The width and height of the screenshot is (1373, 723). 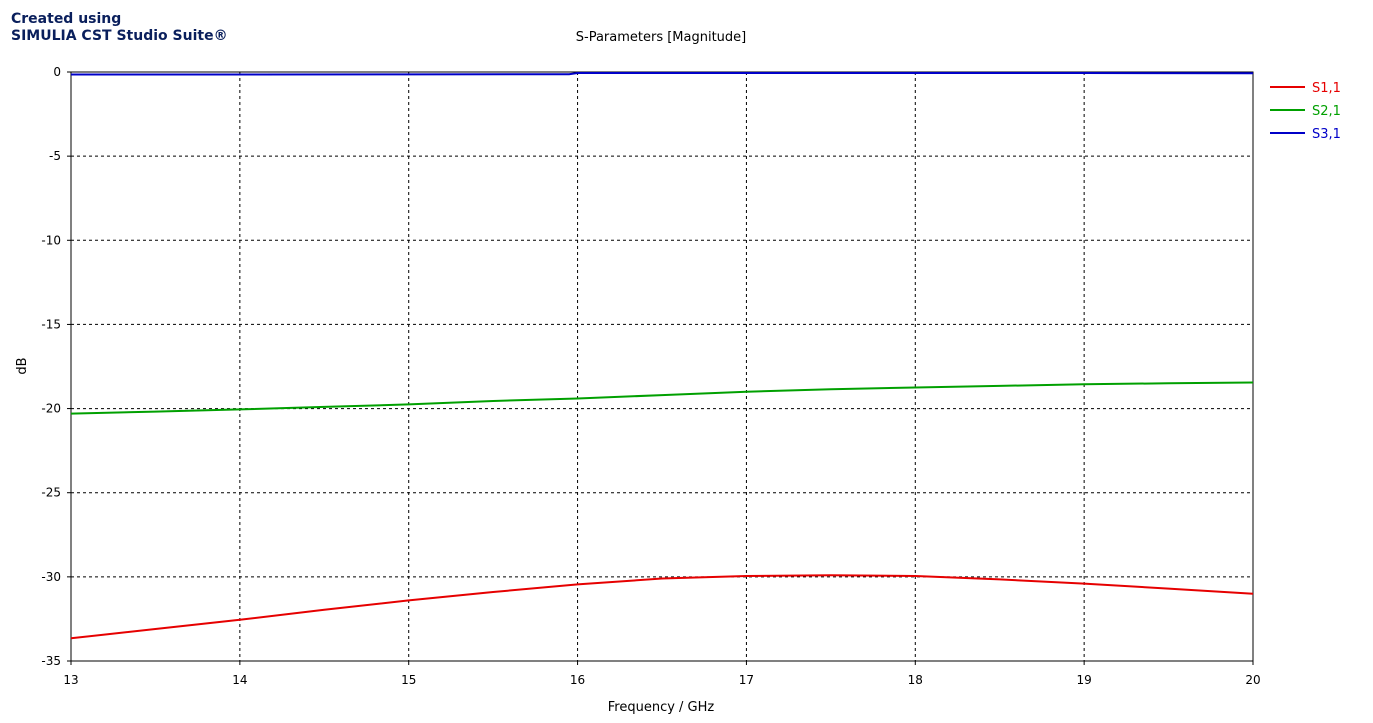 What do you see at coordinates (915, 680) in the screenshot?
I see `x-tick-label: 18` at bounding box center [915, 680].